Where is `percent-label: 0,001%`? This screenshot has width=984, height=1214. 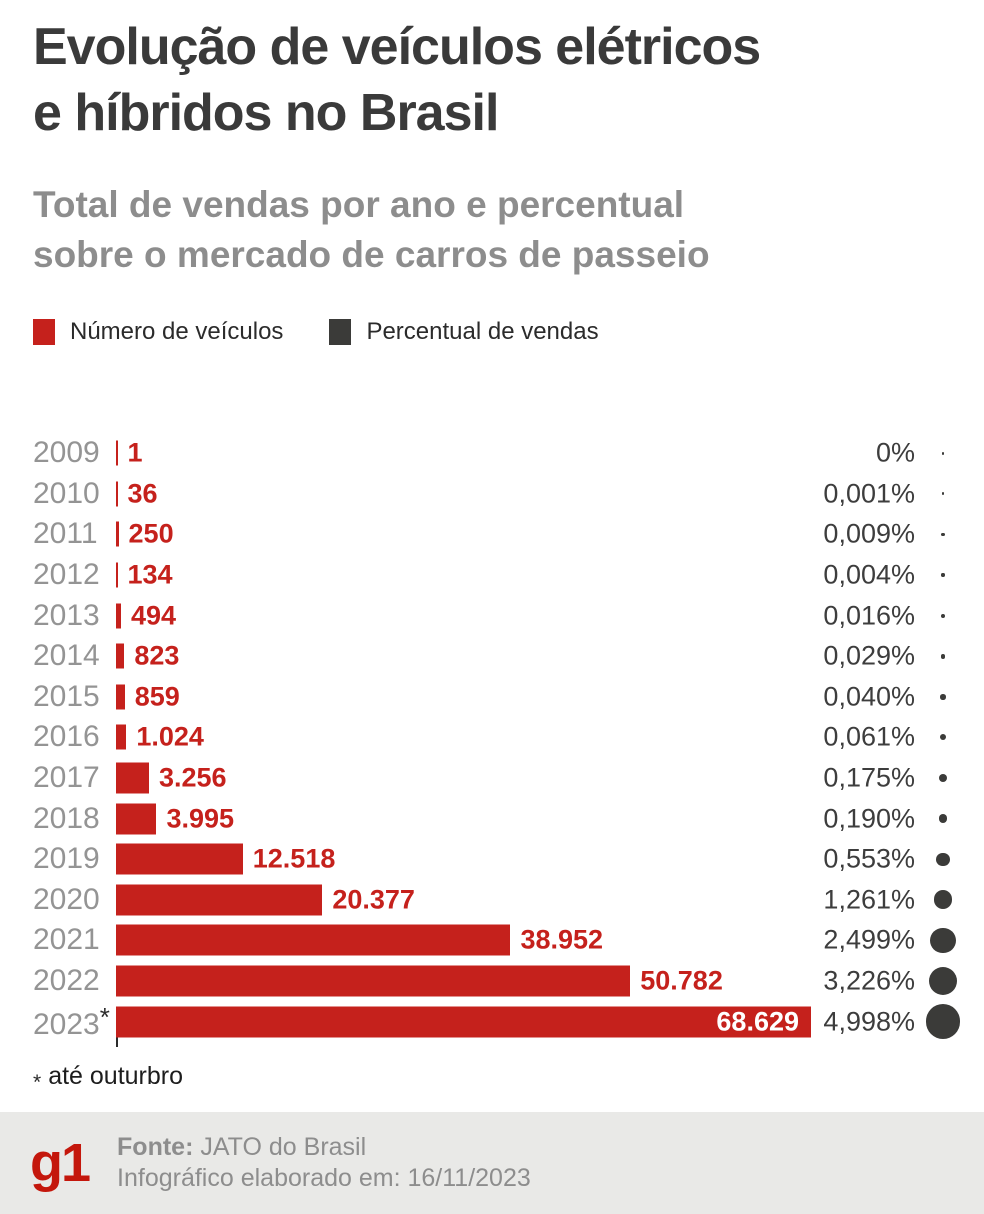 percent-label: 0,001% is located at coordinates (869, 493).